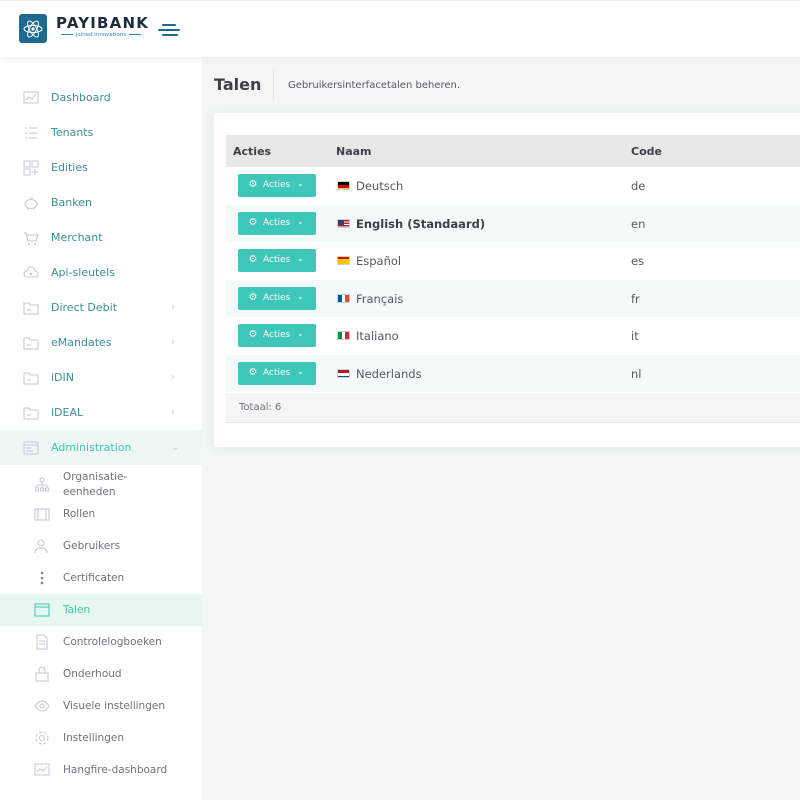 Image resolution: width=800 pixels, height=800 pixels. Describe the element at coordinates (101, 485) in the screenshot. I see `sidebar-subitem-organisatie-eenheden: Organisatie-eenheden` at that location.